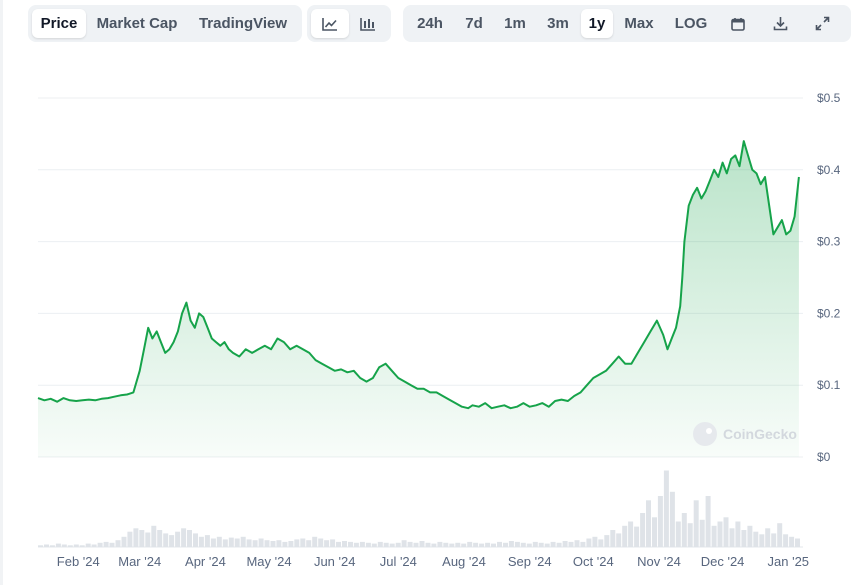 The width and height of the screenshot is (855, 585). I want to click on line-chart-icon, so click(330, 24).